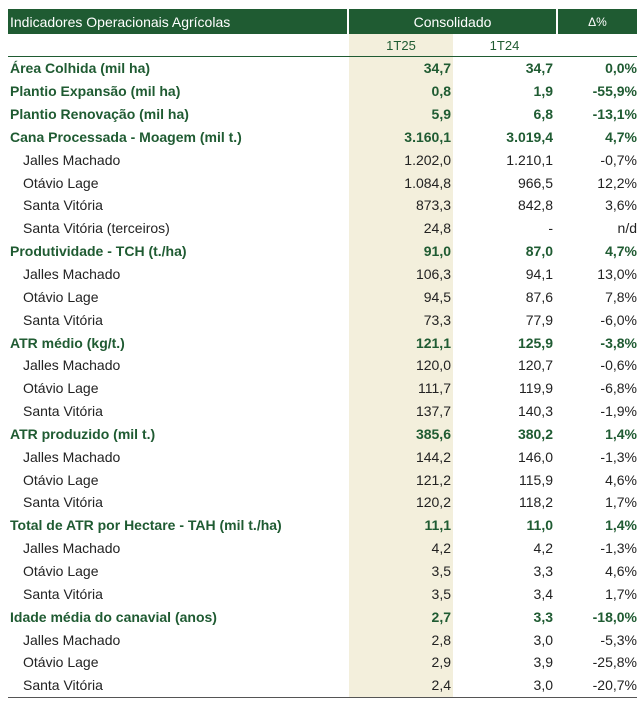  Describe the element at coordinates (83, 433) in the screenshot. I see `row-label: ATR produzido (mil t.)` at that location.